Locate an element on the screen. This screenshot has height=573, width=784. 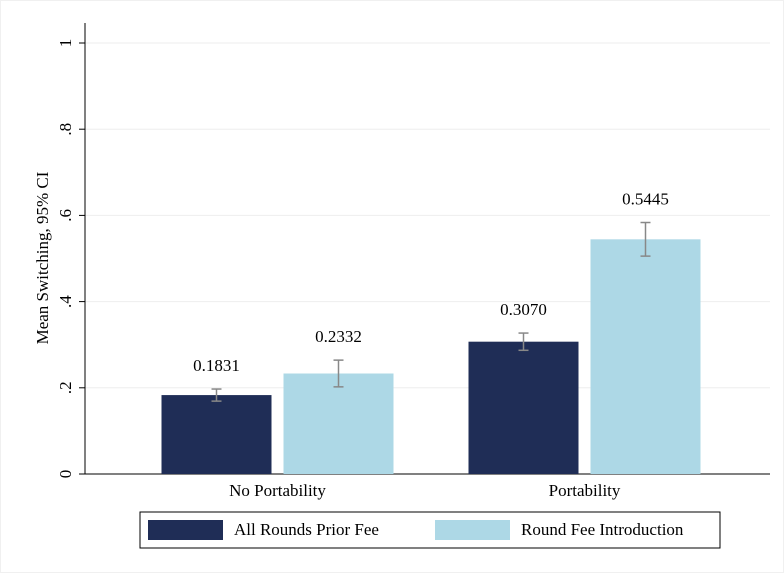
y-tick-label: 1 is located at coordinates (65, 43).